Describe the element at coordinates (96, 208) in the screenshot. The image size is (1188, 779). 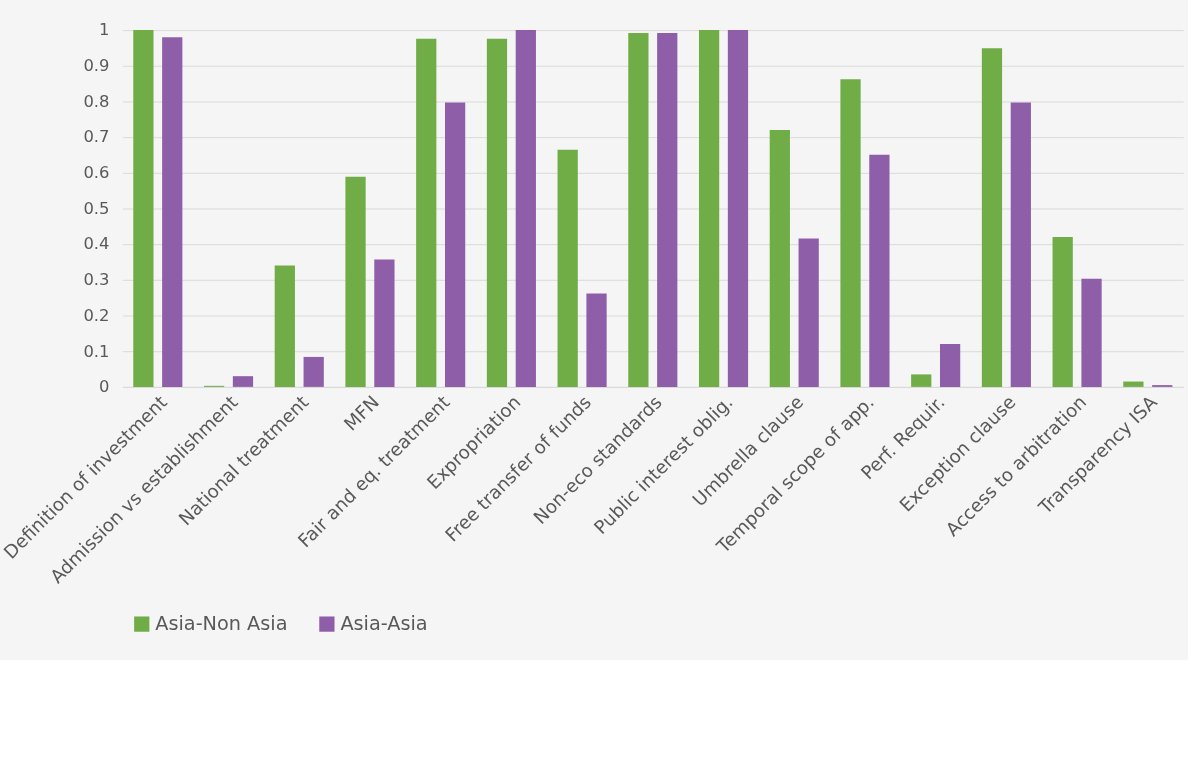
I see `y-tick-label: 0.5` at that location.